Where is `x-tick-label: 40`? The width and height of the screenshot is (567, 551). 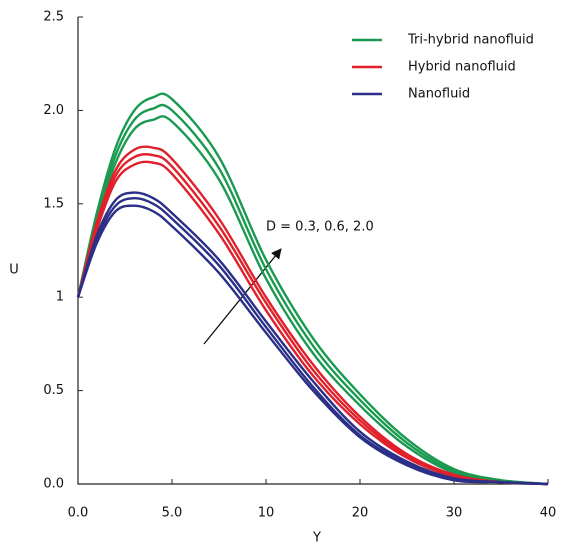 x-tick-label: 40 is located at coordinates (548, 513).